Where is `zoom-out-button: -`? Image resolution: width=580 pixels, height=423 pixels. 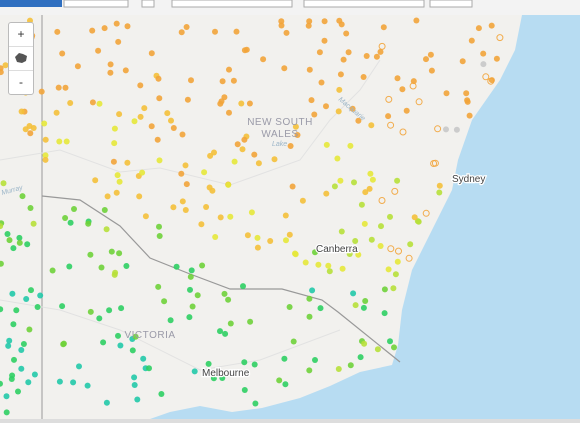 zoom-out-button: - is located at coordinates (21, 82).